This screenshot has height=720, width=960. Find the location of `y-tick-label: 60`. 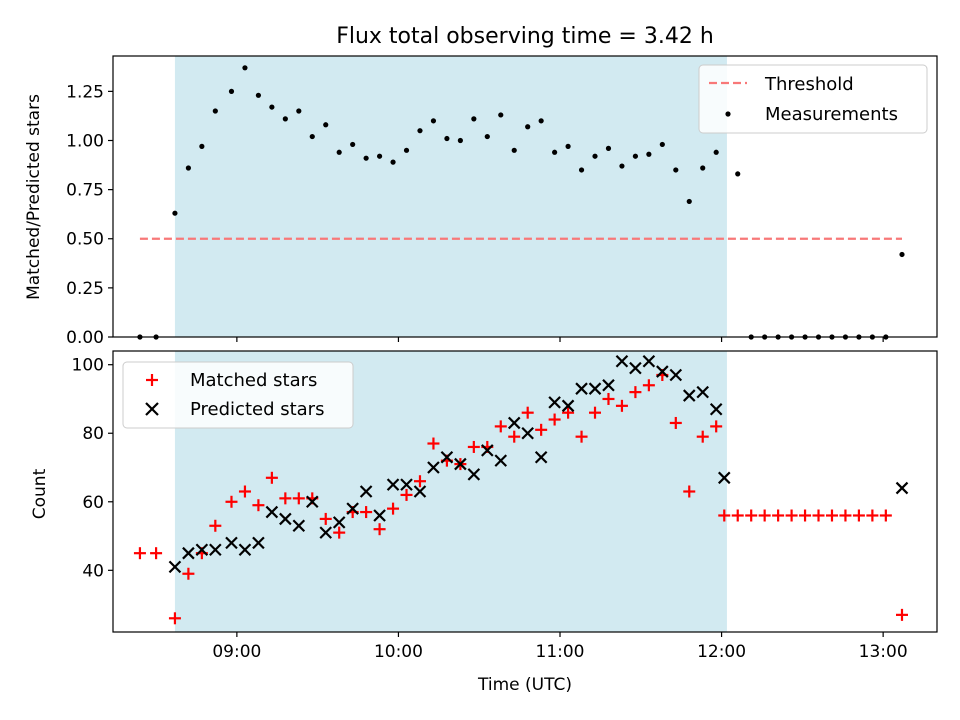

y-tick-label: 60 is located at coordinates (93, 503).